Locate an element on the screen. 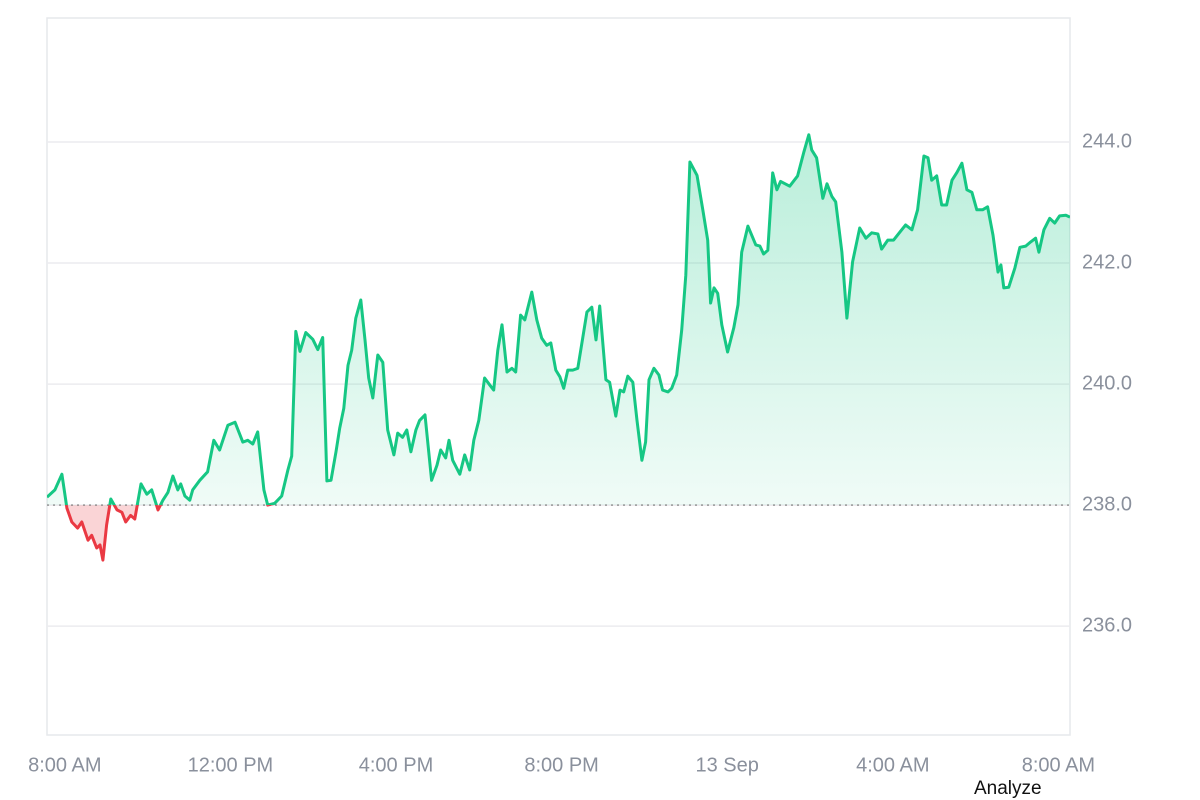  x-tick-label: 12:00 PM is located at coordinates (231, 765).